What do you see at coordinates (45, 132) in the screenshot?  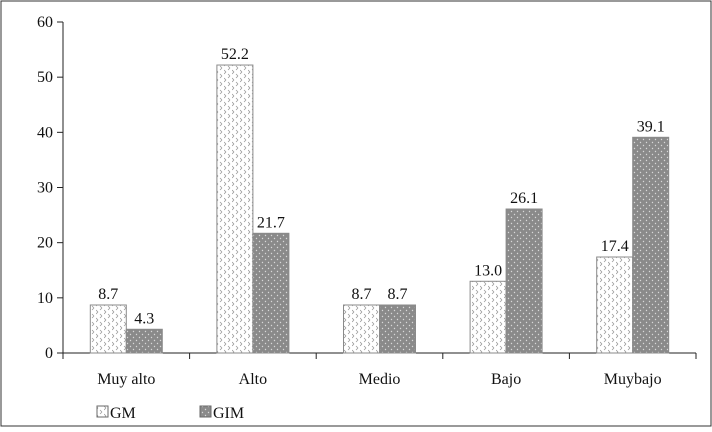 I see `y-tick-label: 40` at bounding box center [45, 132].